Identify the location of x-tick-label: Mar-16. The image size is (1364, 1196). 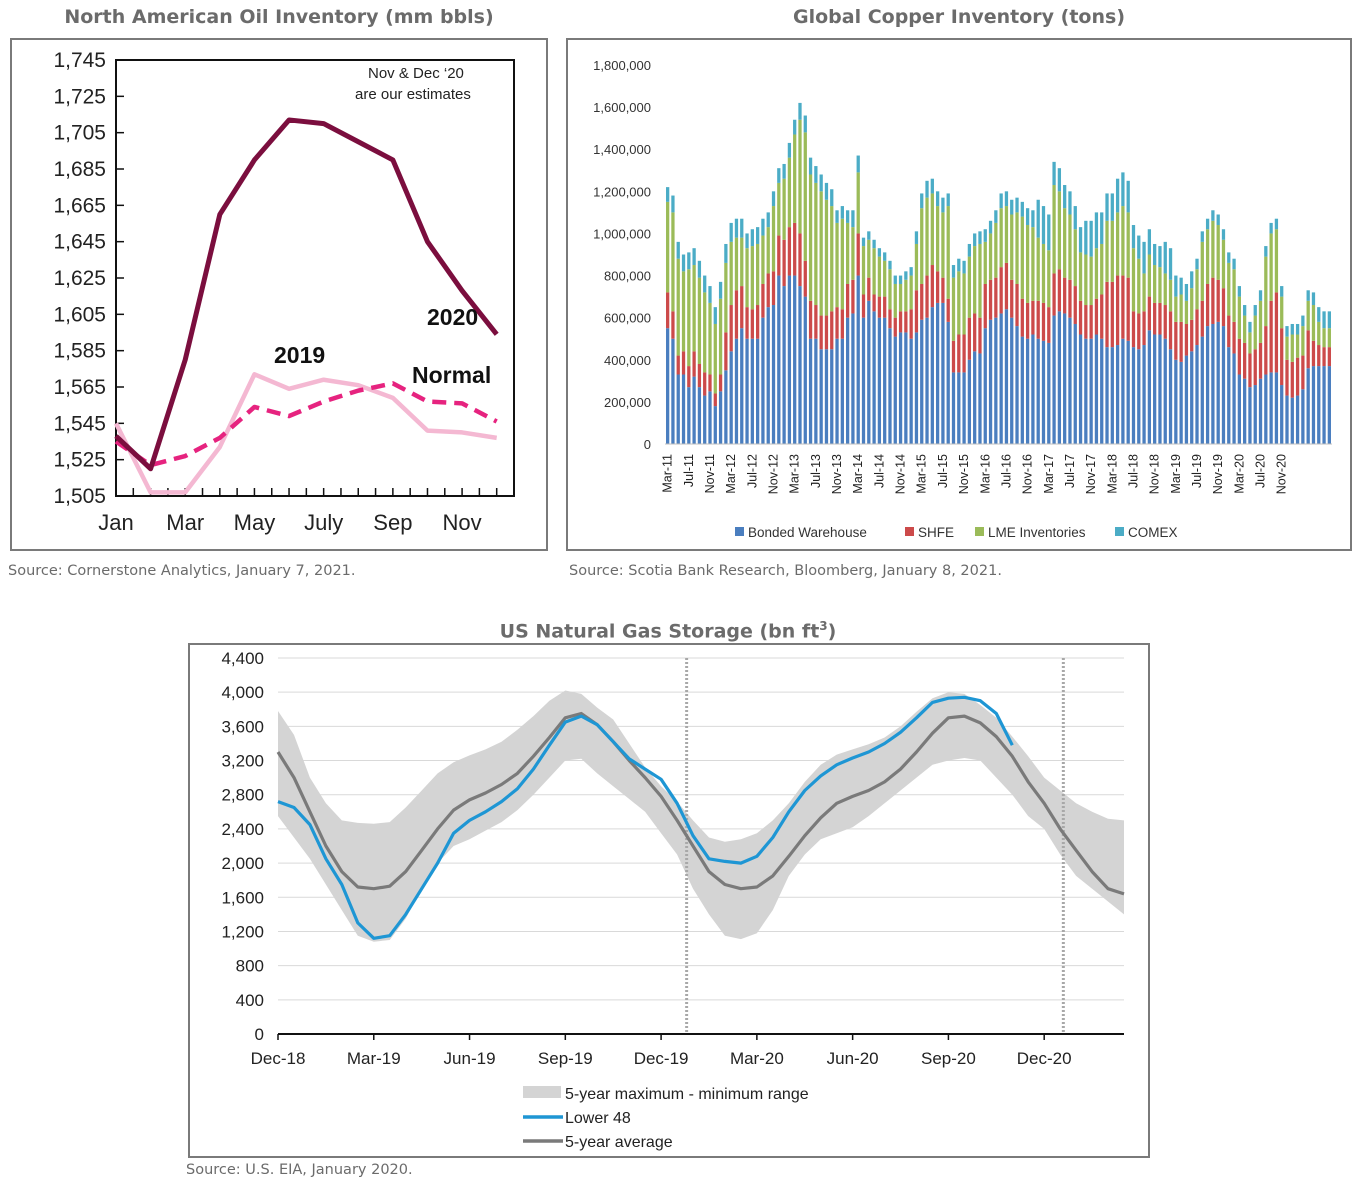
(985, 474).